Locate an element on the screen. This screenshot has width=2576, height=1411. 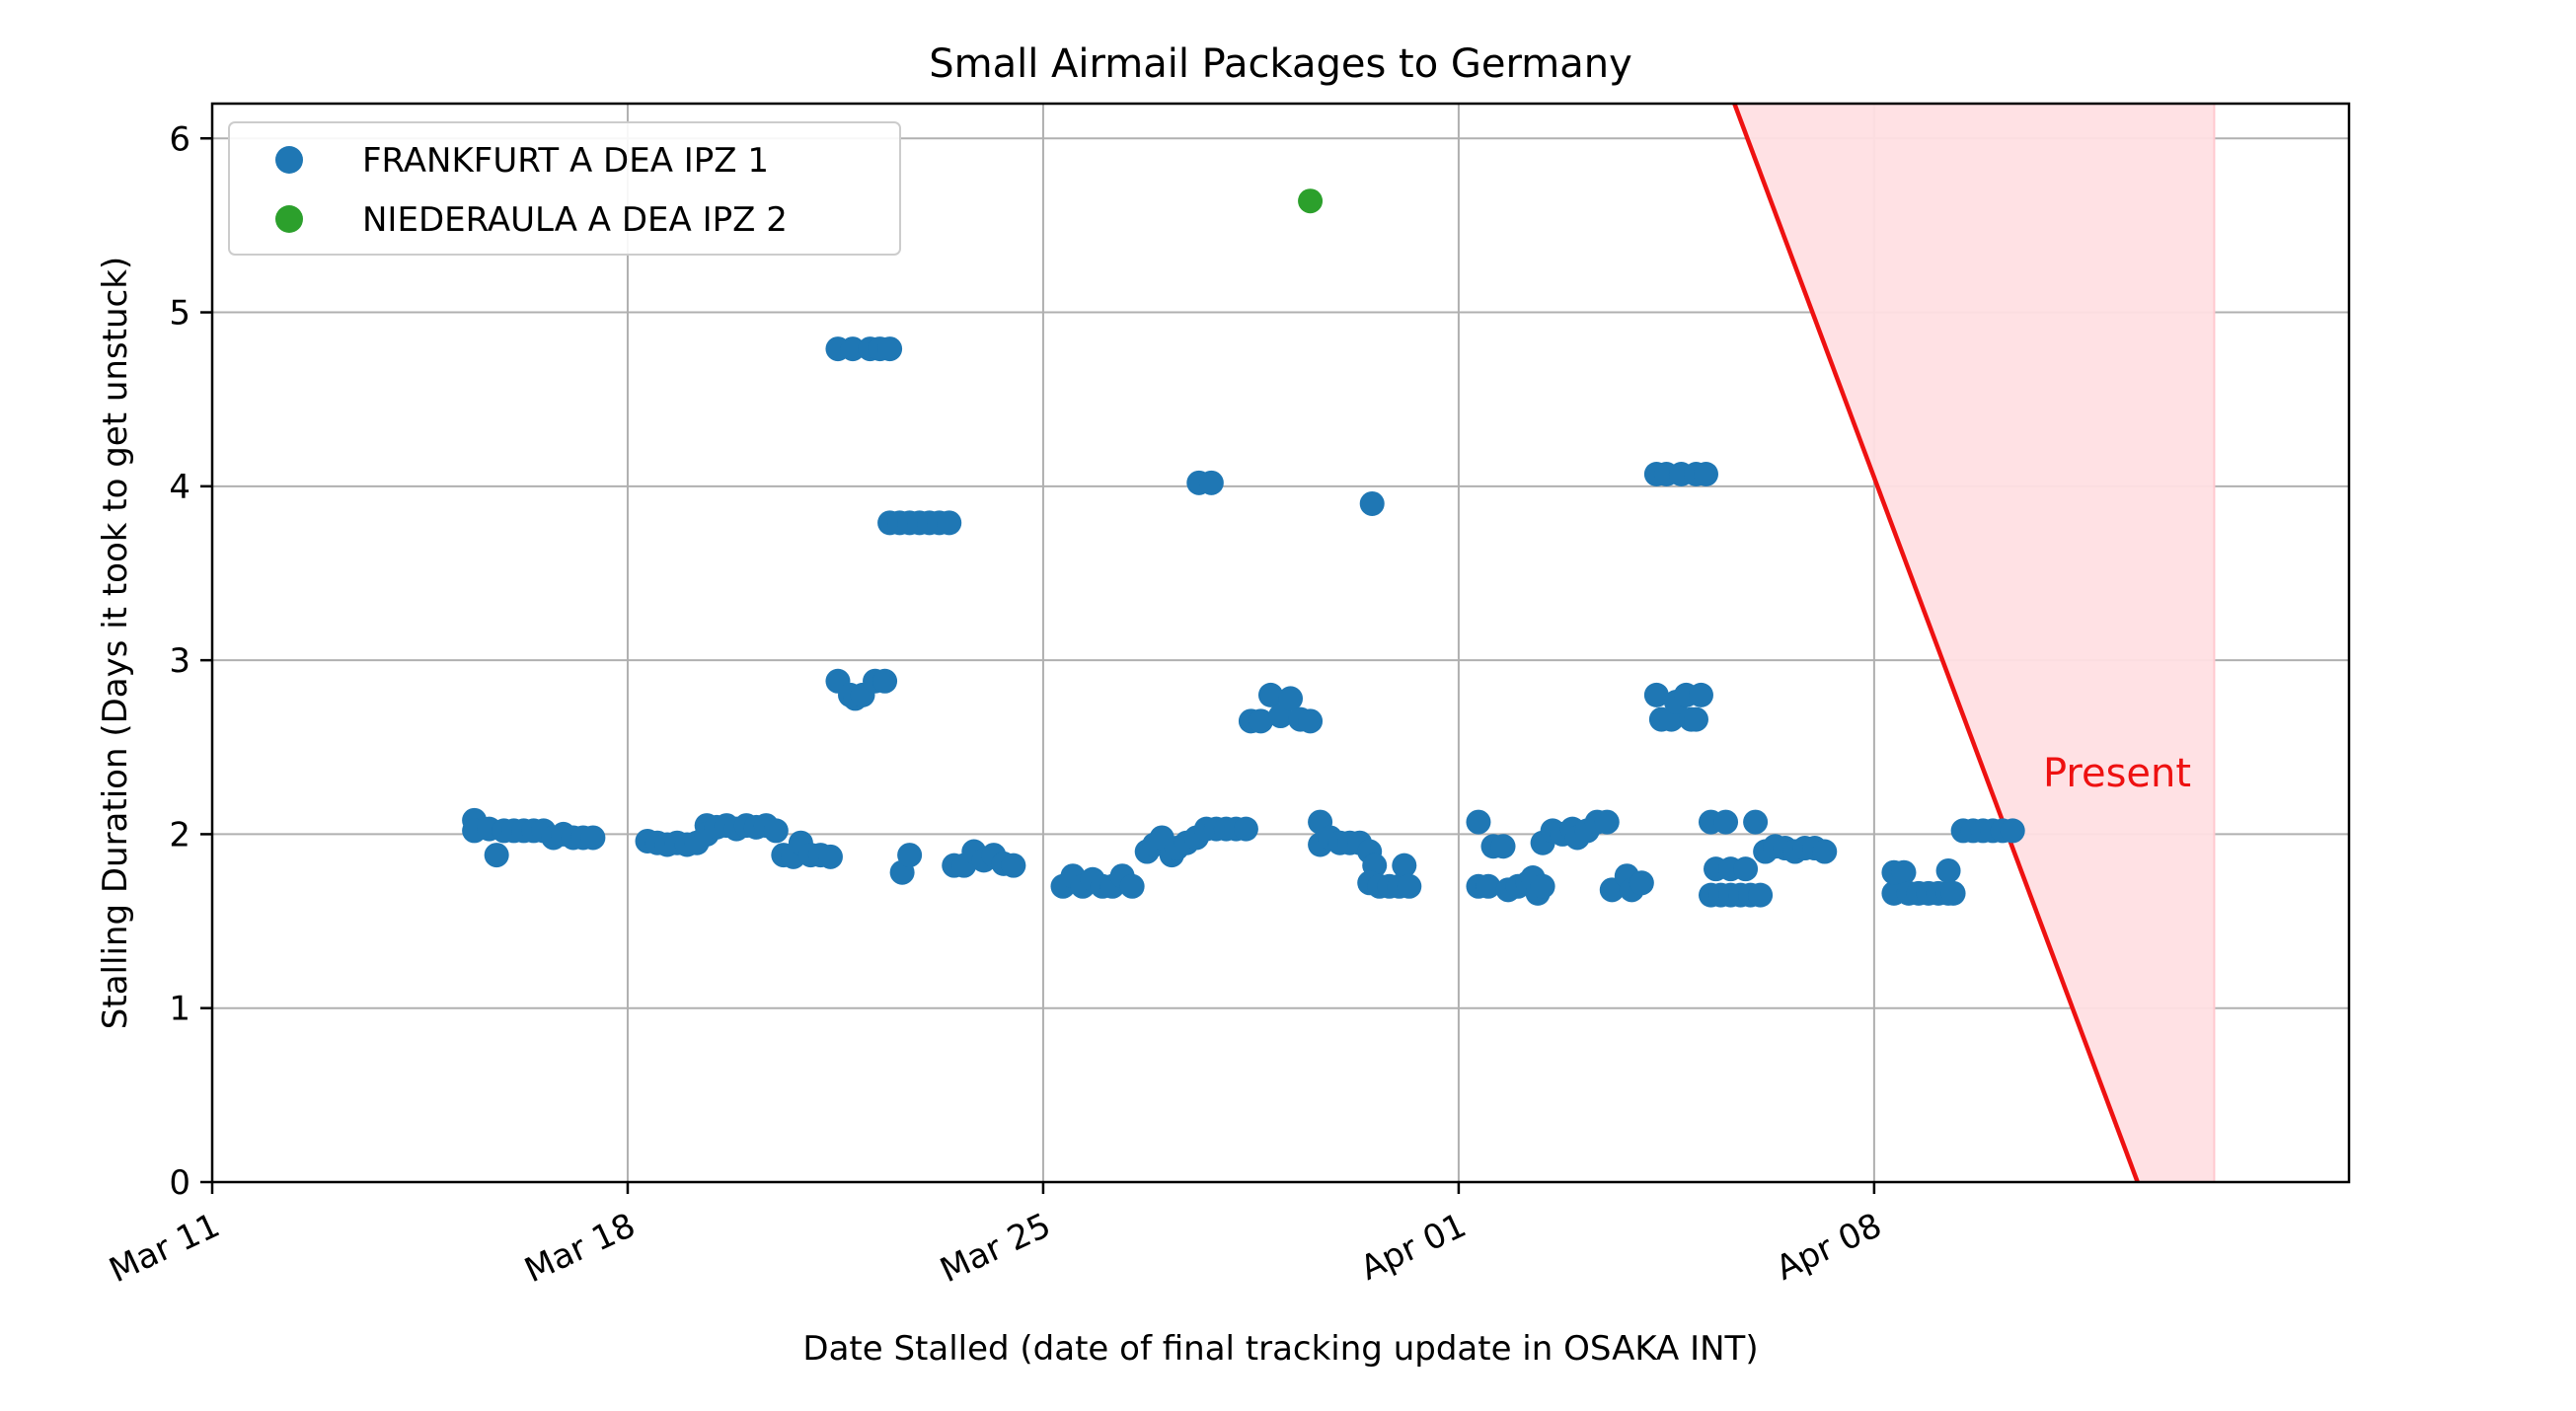
y-tick-label: 1 is located at coordinates (179, 1009).